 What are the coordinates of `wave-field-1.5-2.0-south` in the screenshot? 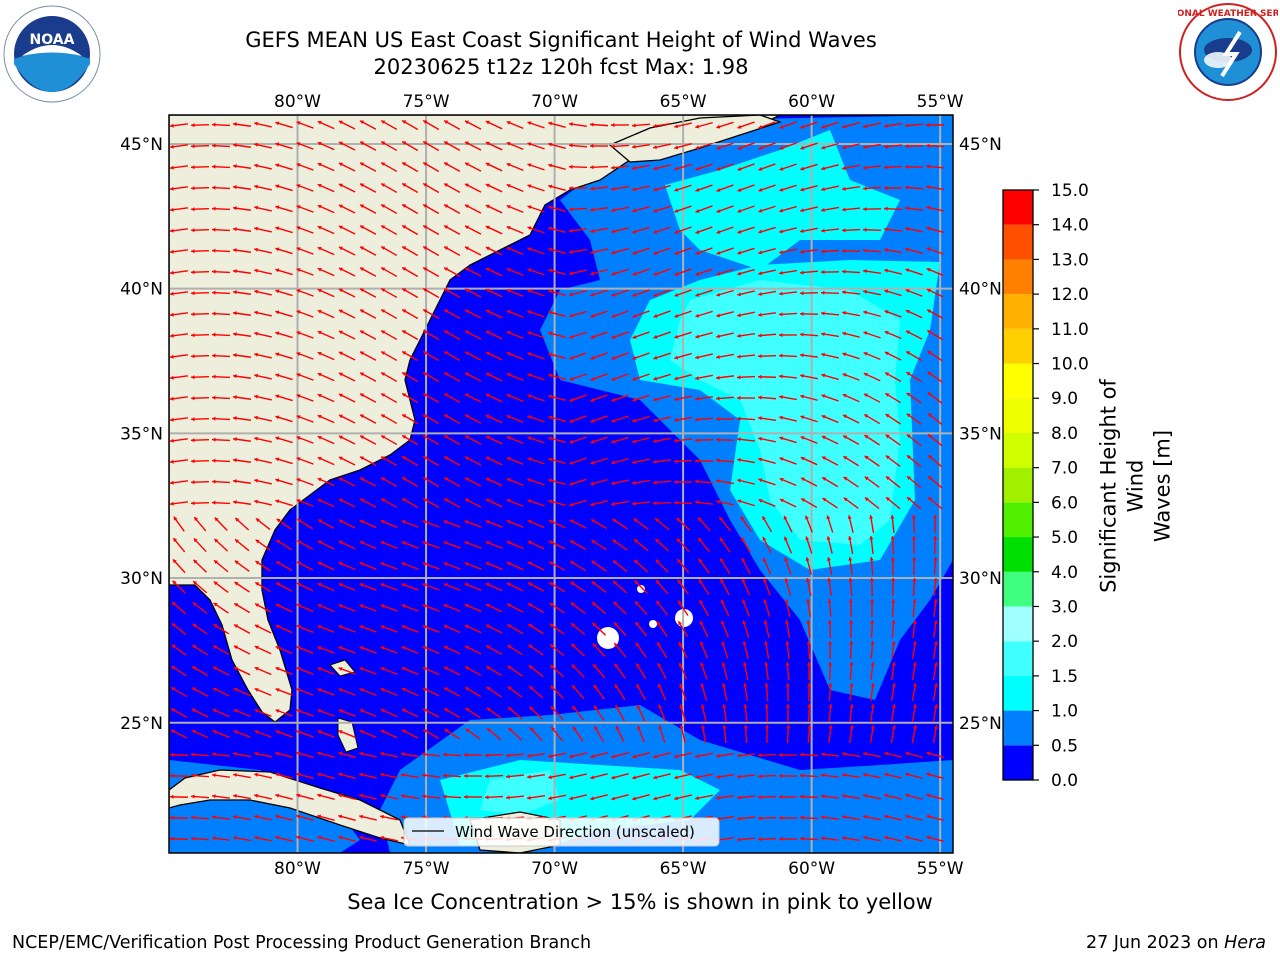 It's located at (520, 792).